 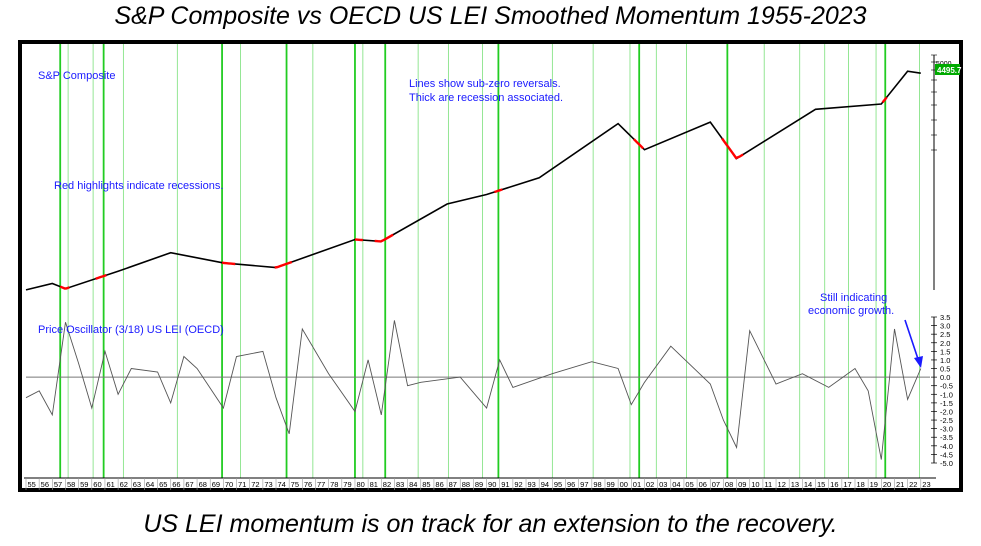 I want to click on x-tick-label: 89, so click(x=479, y=484).